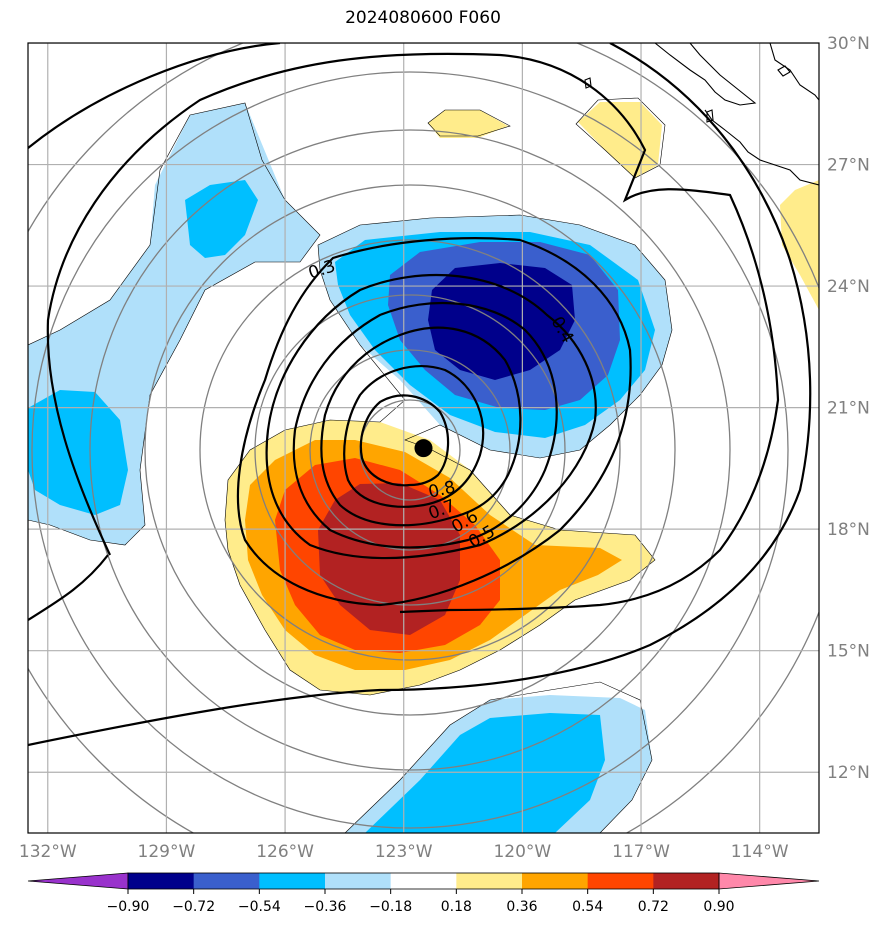 Image resolution: width=889 pixels, height=930 pixels. I want to click on contour-0.8, so click(404, 440).